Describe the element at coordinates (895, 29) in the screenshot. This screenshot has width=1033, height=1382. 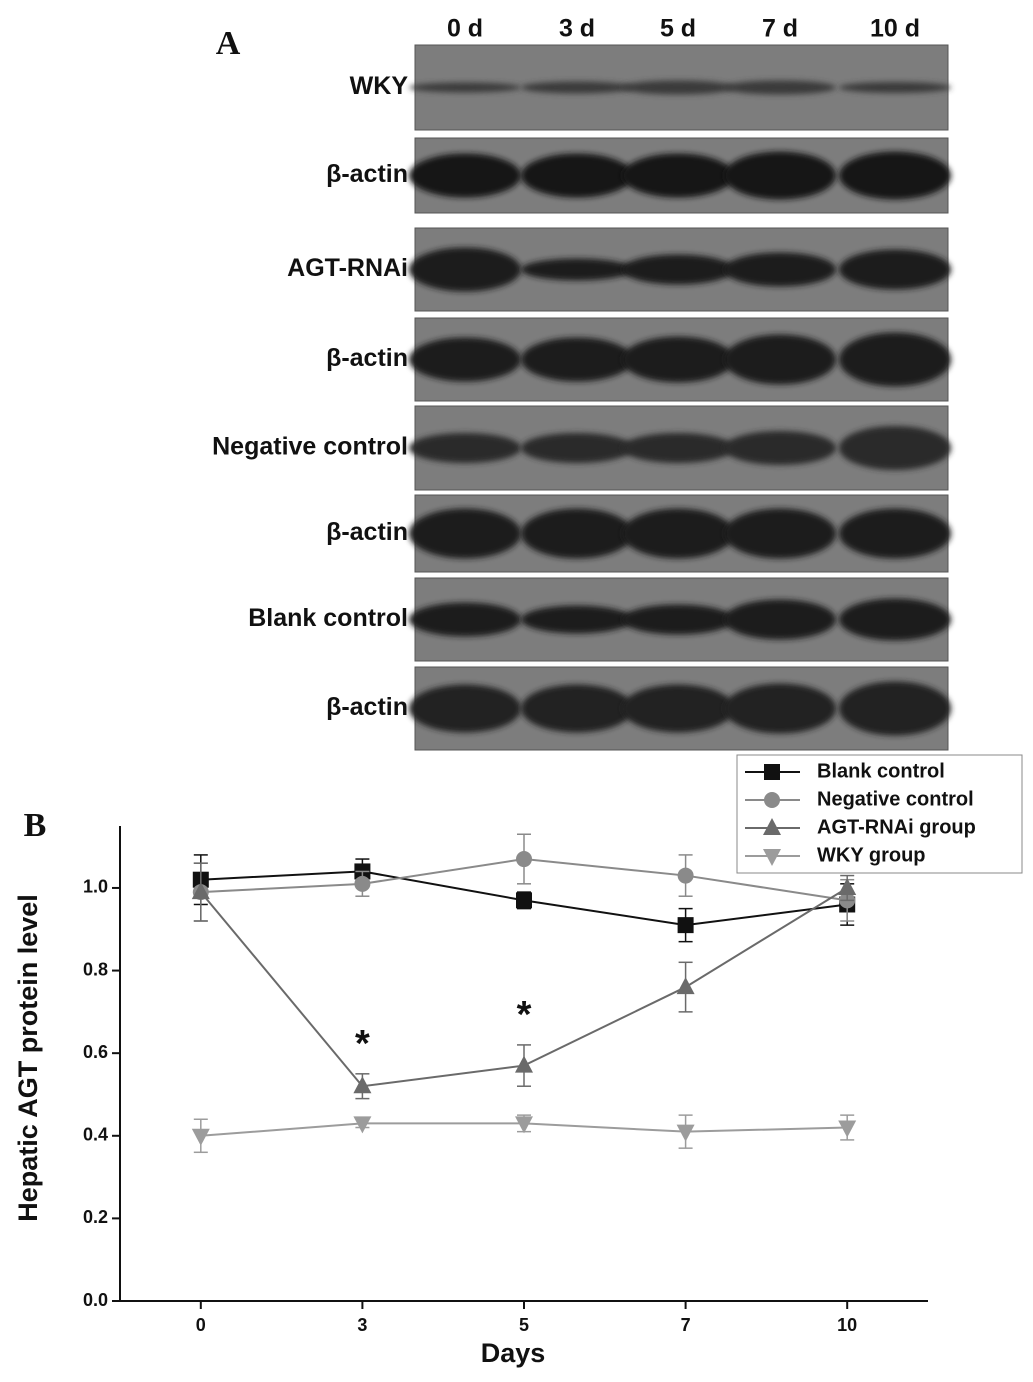
I see `lane-label: 10 d` at that location.